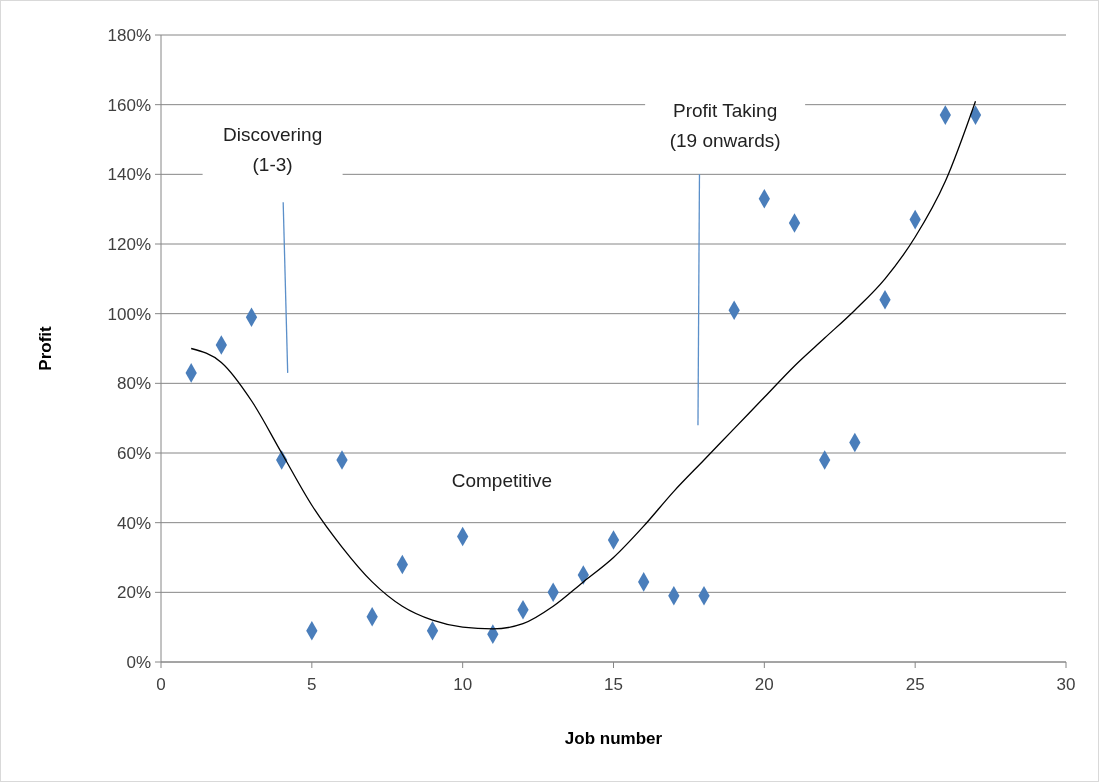 The height and width of the screenshot is (782, 1099). What do you see at coordinates (725, 125) in the screenshot?
I see `annotation: Profit Taking (19 onwards)` at bounding box center [725, 125].